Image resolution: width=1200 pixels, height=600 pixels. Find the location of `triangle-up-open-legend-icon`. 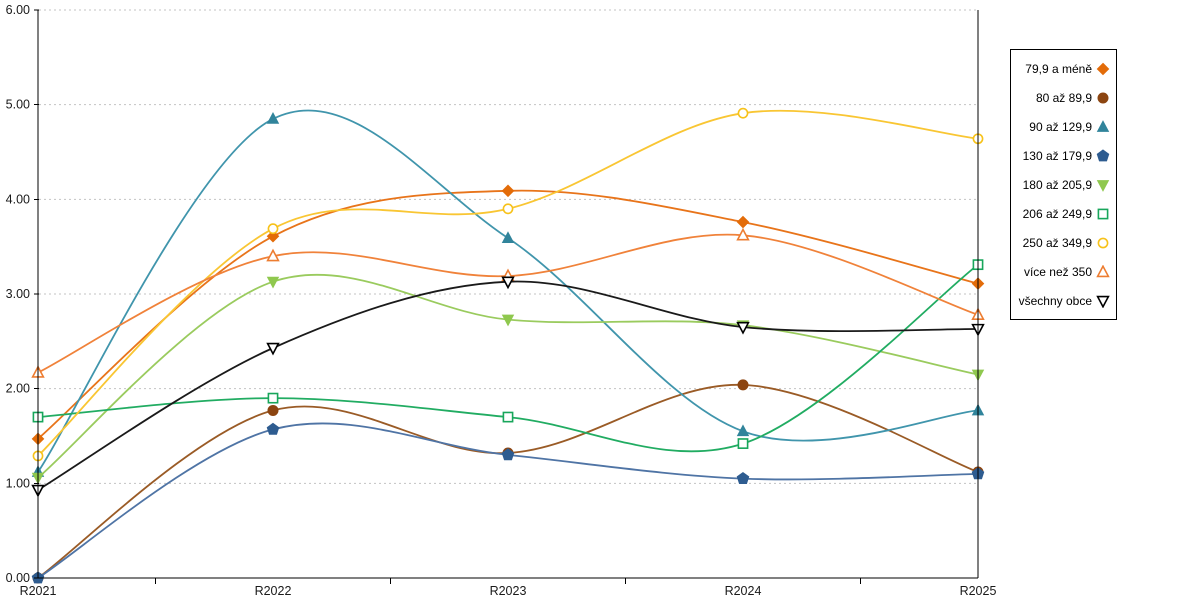

triangle-up-open-legend-icon is located at coordinates (1103, 270).